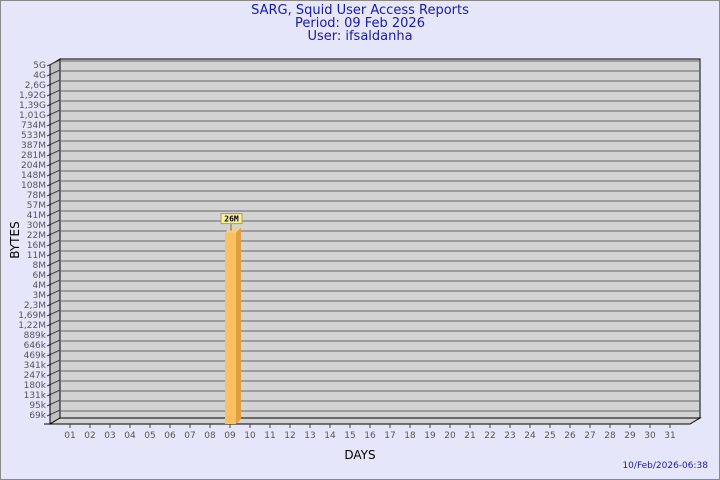 This screenshot has height=480, width=720. Describe the element at coordinates (189, 436) in the screenshot. I see `x-tick-label: 07` at that location.